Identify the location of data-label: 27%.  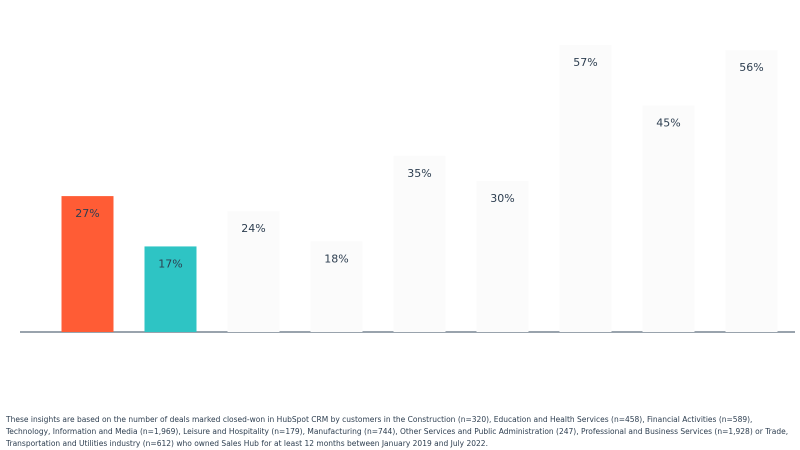
(87, 213).